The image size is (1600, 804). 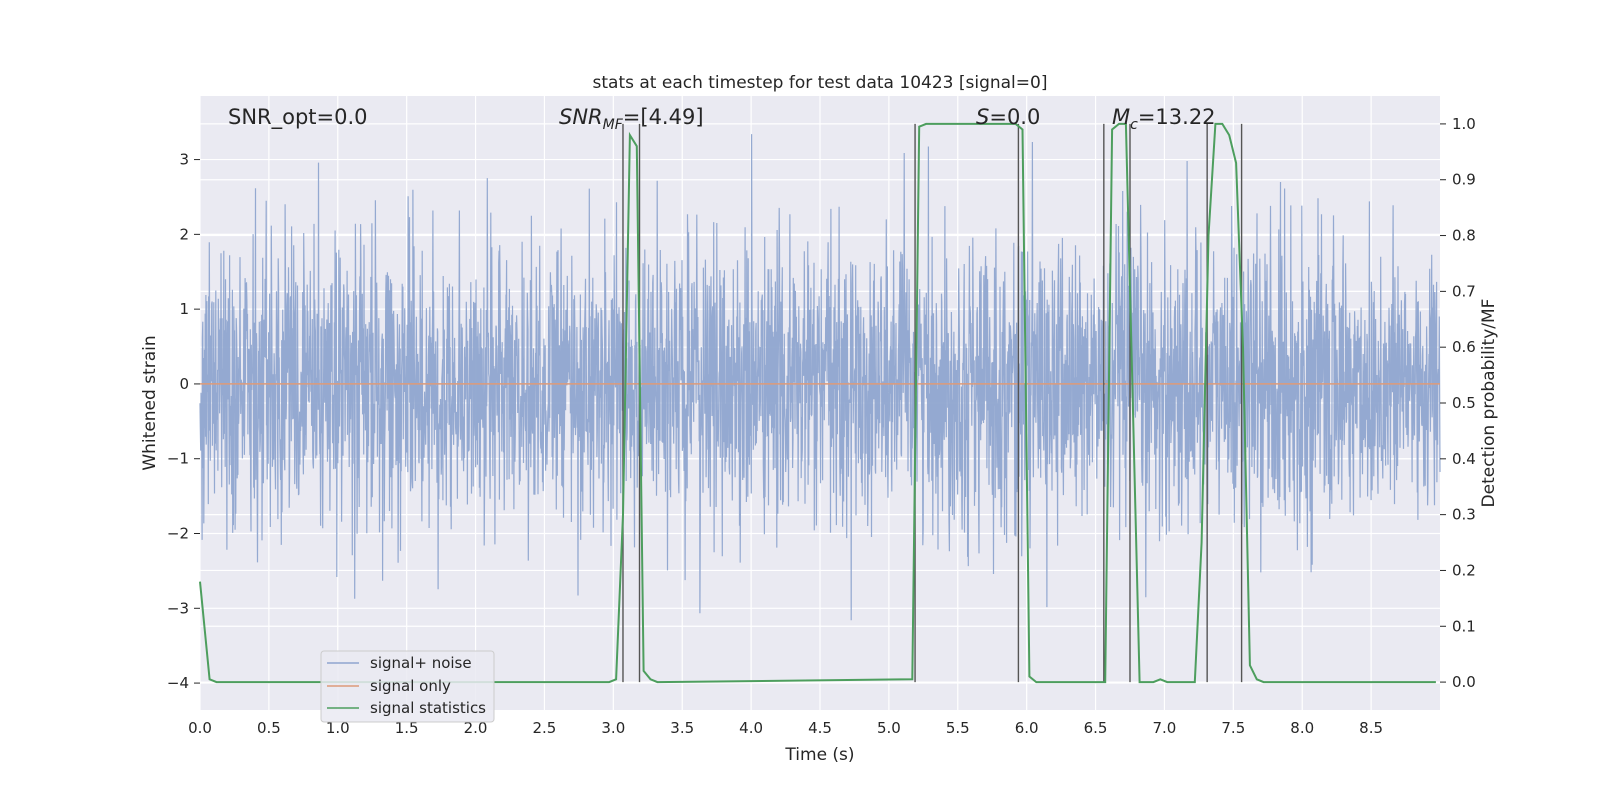 I want to click on annotation-mc-symbol: M, so click(x=1121, y=117).